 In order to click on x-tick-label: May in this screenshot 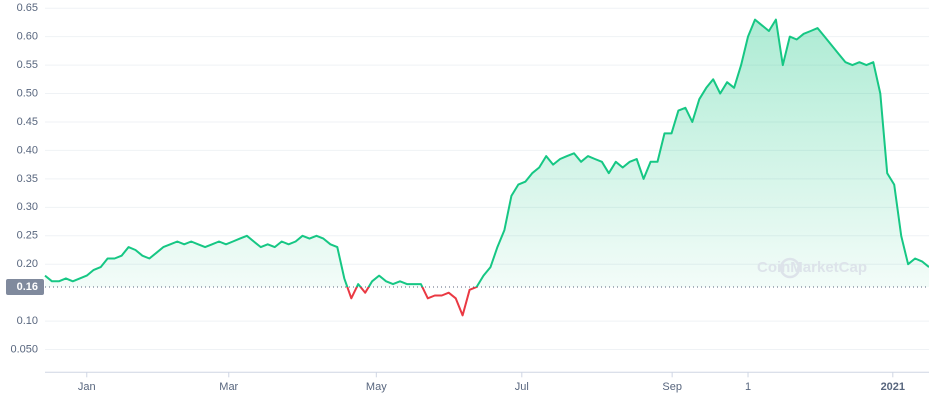, I will do `click(376, 387)`.